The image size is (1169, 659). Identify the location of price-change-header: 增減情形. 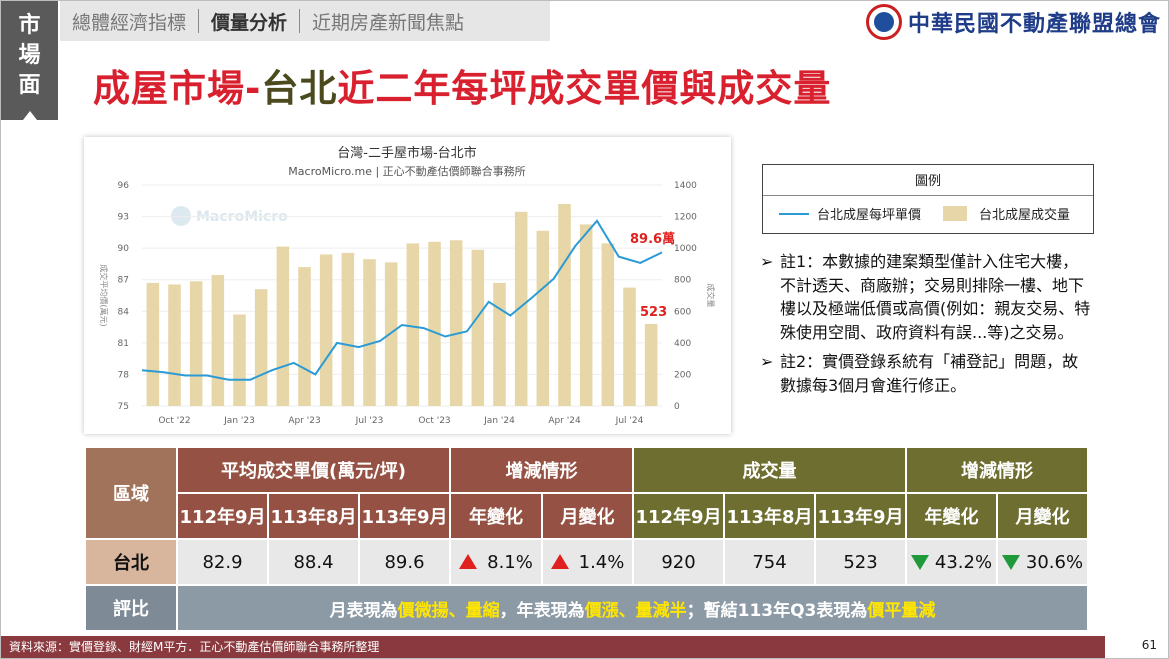
(541, 470).